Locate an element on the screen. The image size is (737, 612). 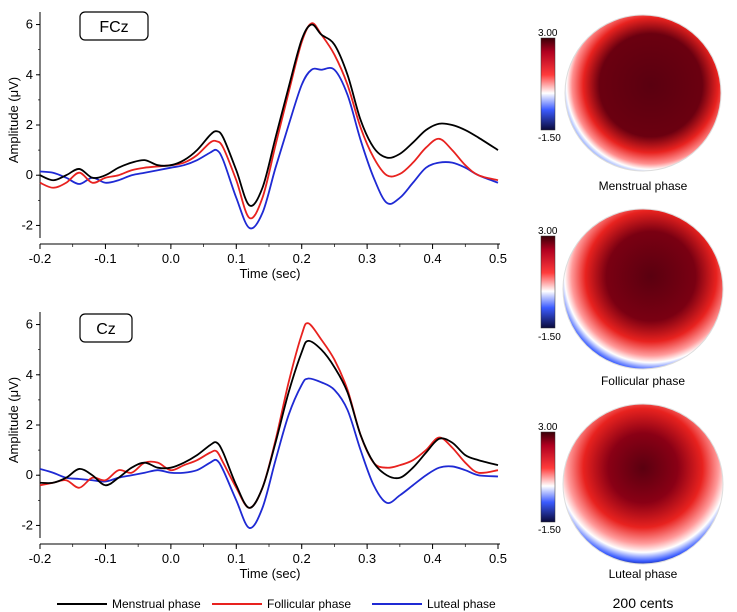
topomap-caption: Luteal phase is located at coordinates (643, 574).